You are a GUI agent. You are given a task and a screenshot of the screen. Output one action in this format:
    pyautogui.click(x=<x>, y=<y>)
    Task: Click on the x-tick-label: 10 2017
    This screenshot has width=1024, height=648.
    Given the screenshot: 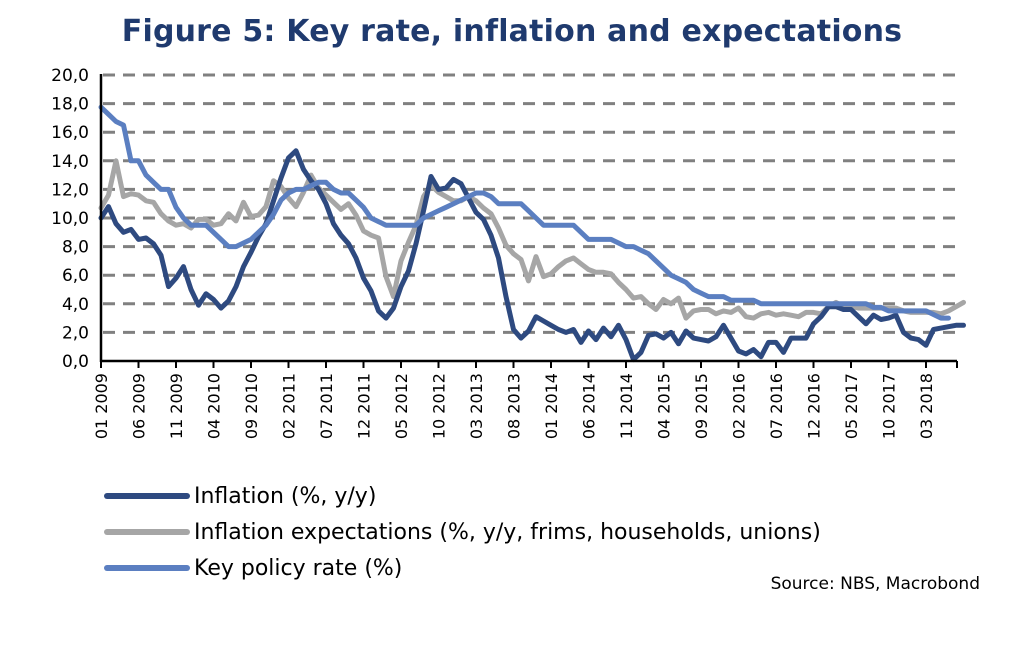 What is the action you would take?
    pyautogui.click(x=889, y=406)
    